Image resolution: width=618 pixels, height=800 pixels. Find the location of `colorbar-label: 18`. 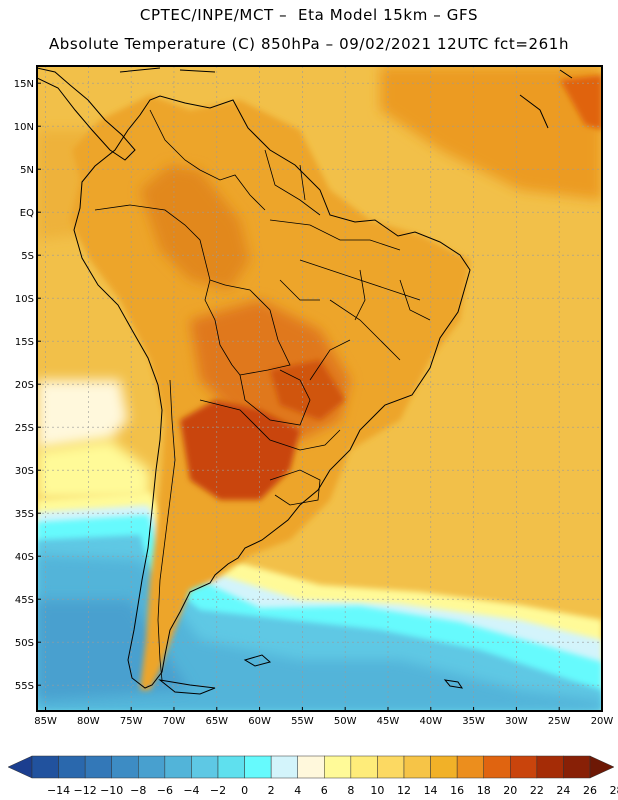

colorbar-label: 18 is located at coordinates (484, 790).